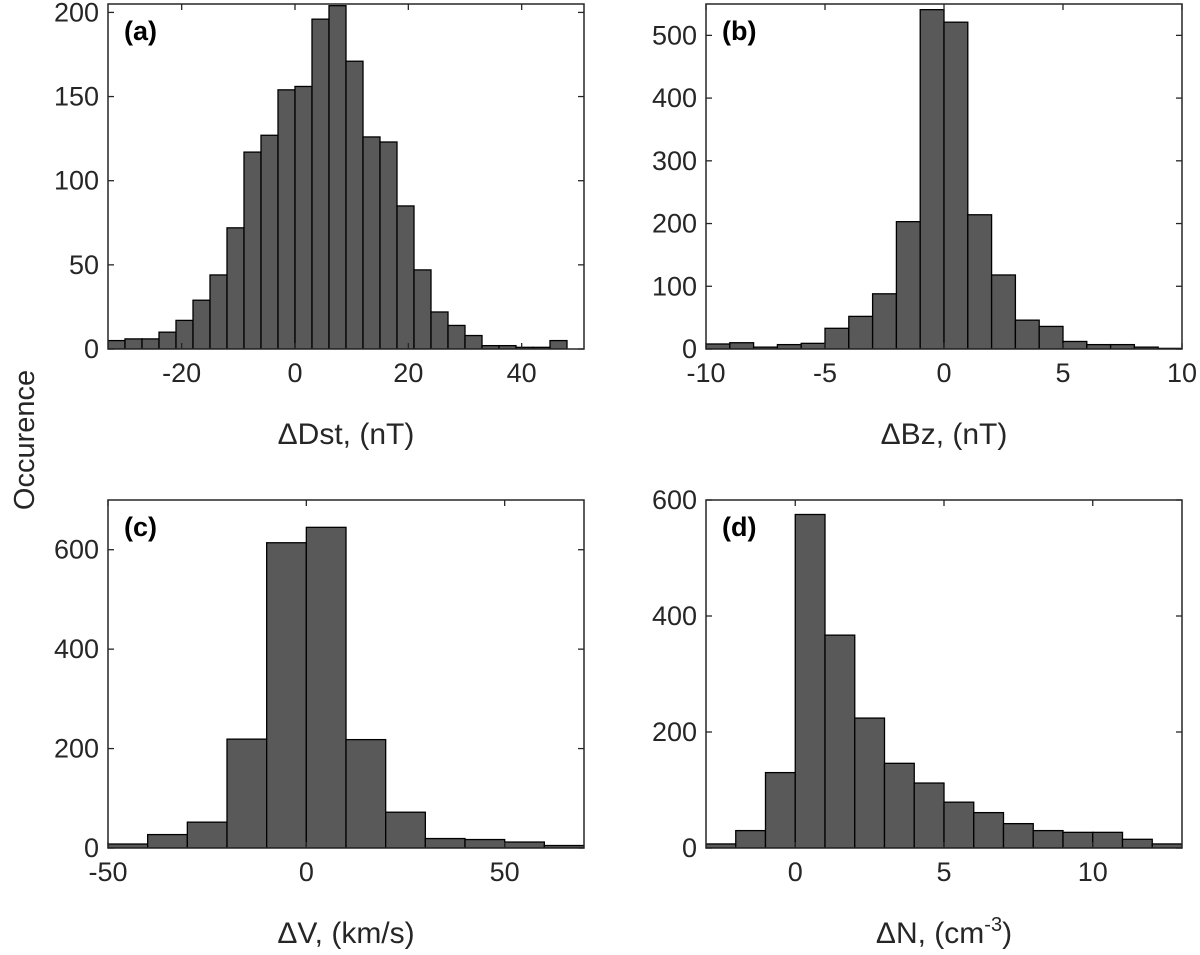 The width and height of the screenshot is (1200, 955). I want to click on panel-c-y-tick-label: 600, so click(76, 550).